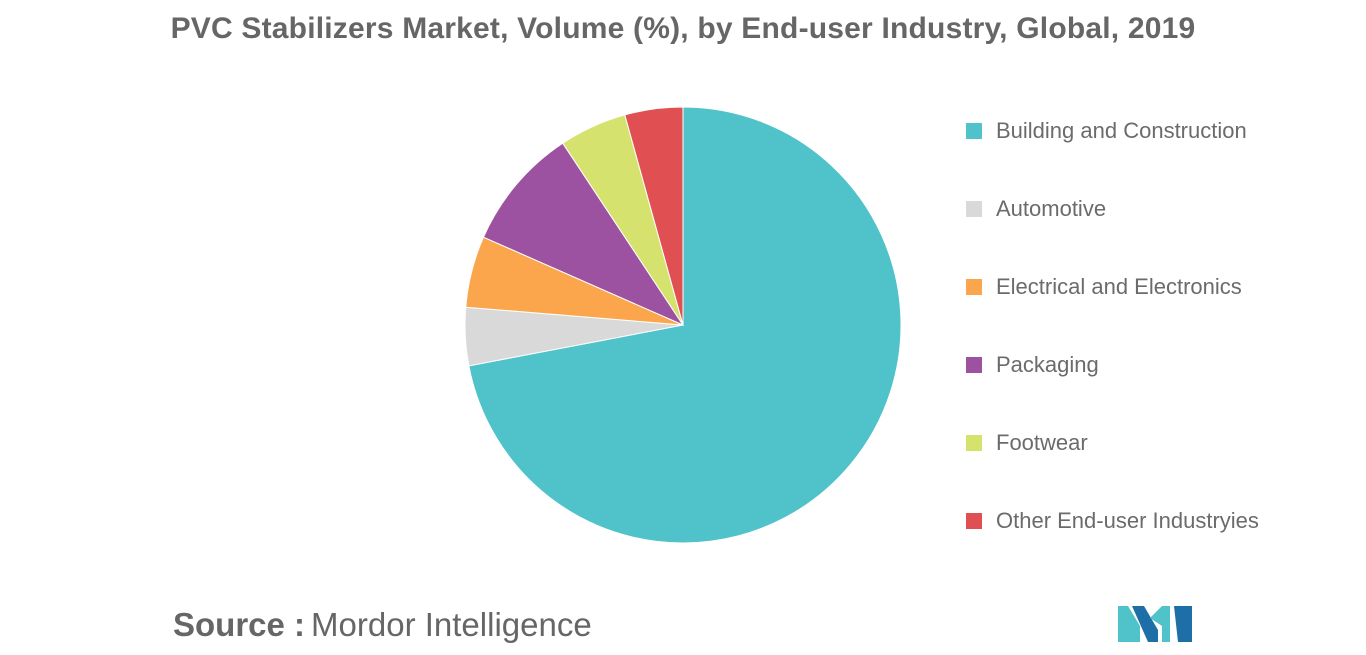 This screenshot has width=1366, height=655. Describe the element at coordinates (1042, 442) in the screenshot. I see `legend-label: Footwear` at that location.